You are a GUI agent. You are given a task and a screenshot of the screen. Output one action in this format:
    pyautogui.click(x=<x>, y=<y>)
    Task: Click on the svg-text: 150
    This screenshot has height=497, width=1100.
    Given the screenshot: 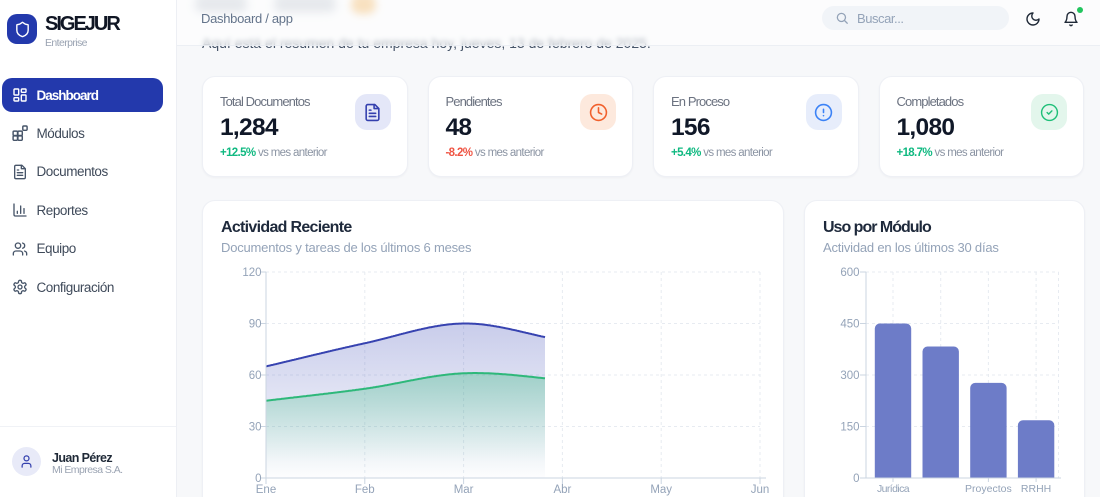 What is the action you would take?
    pyautogui.click(x=849, y=428)
    